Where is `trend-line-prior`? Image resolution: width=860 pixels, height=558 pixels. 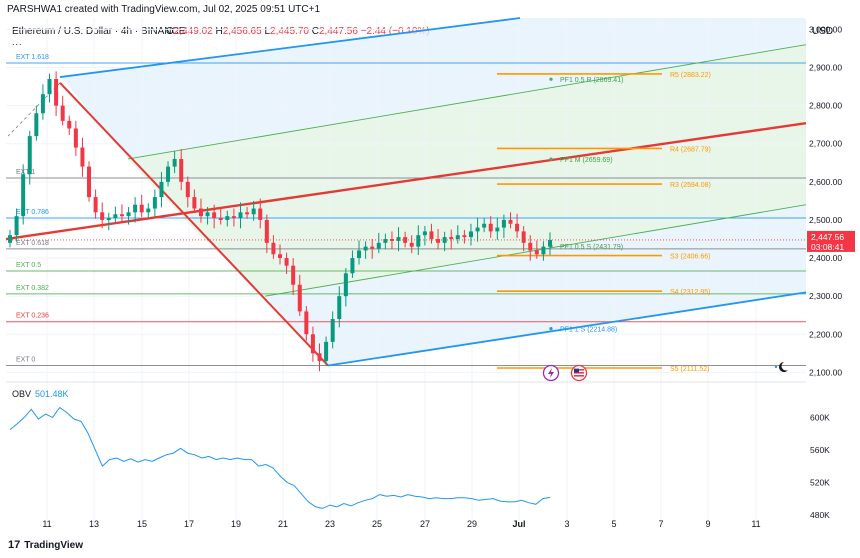
trend-line-prior is located at coordinates (34, 109).